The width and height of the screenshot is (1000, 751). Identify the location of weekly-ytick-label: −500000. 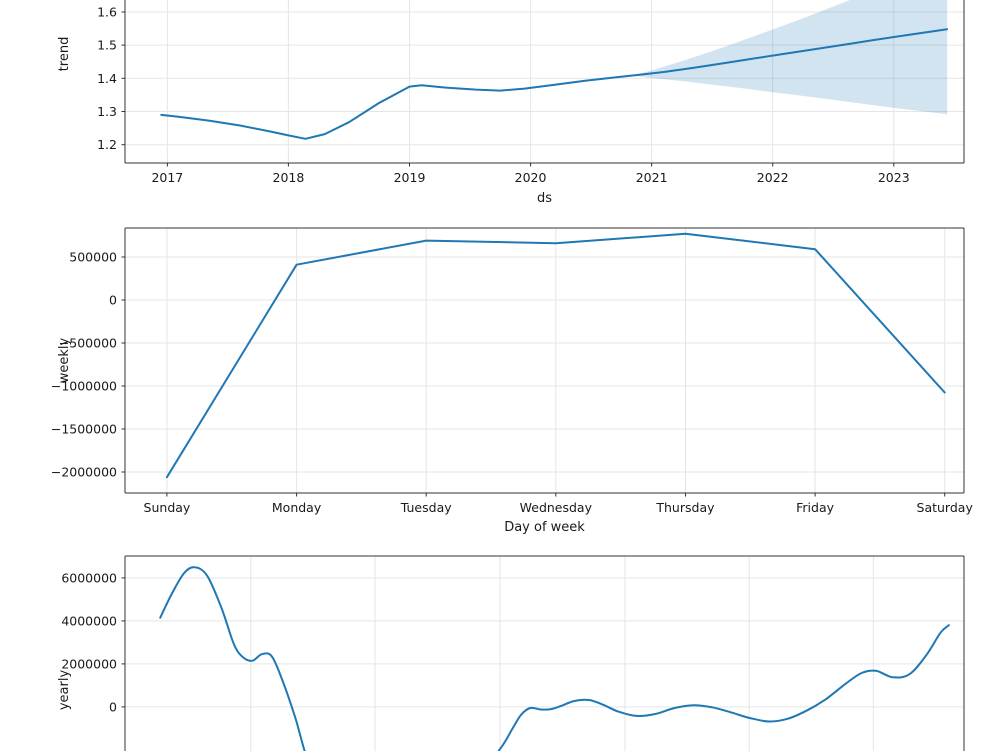
(88, 342).